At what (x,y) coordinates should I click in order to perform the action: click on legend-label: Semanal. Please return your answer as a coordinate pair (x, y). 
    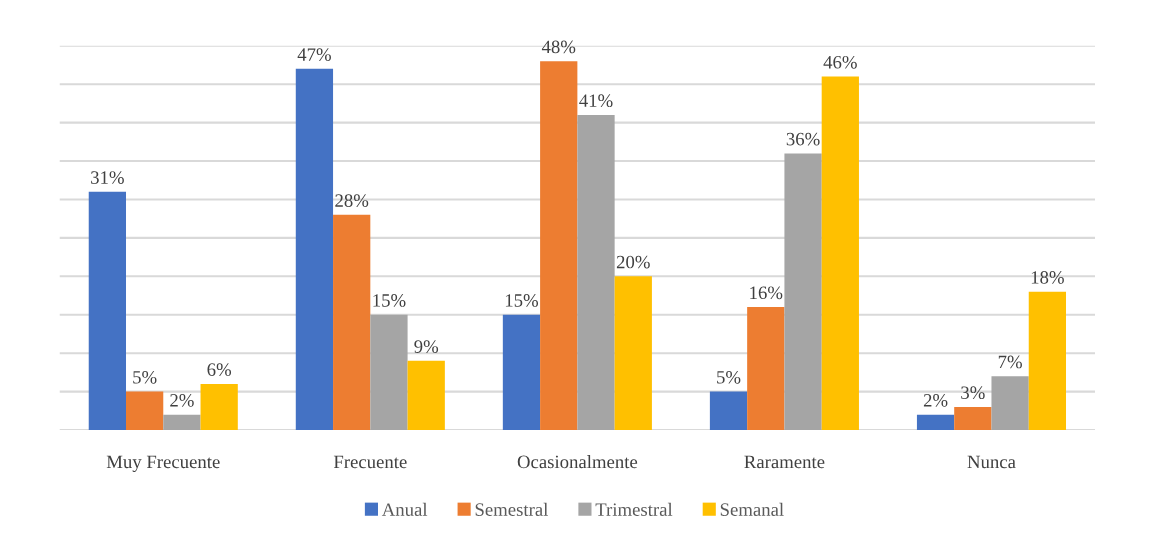
    Looking at the image, I should click on (752, 509).